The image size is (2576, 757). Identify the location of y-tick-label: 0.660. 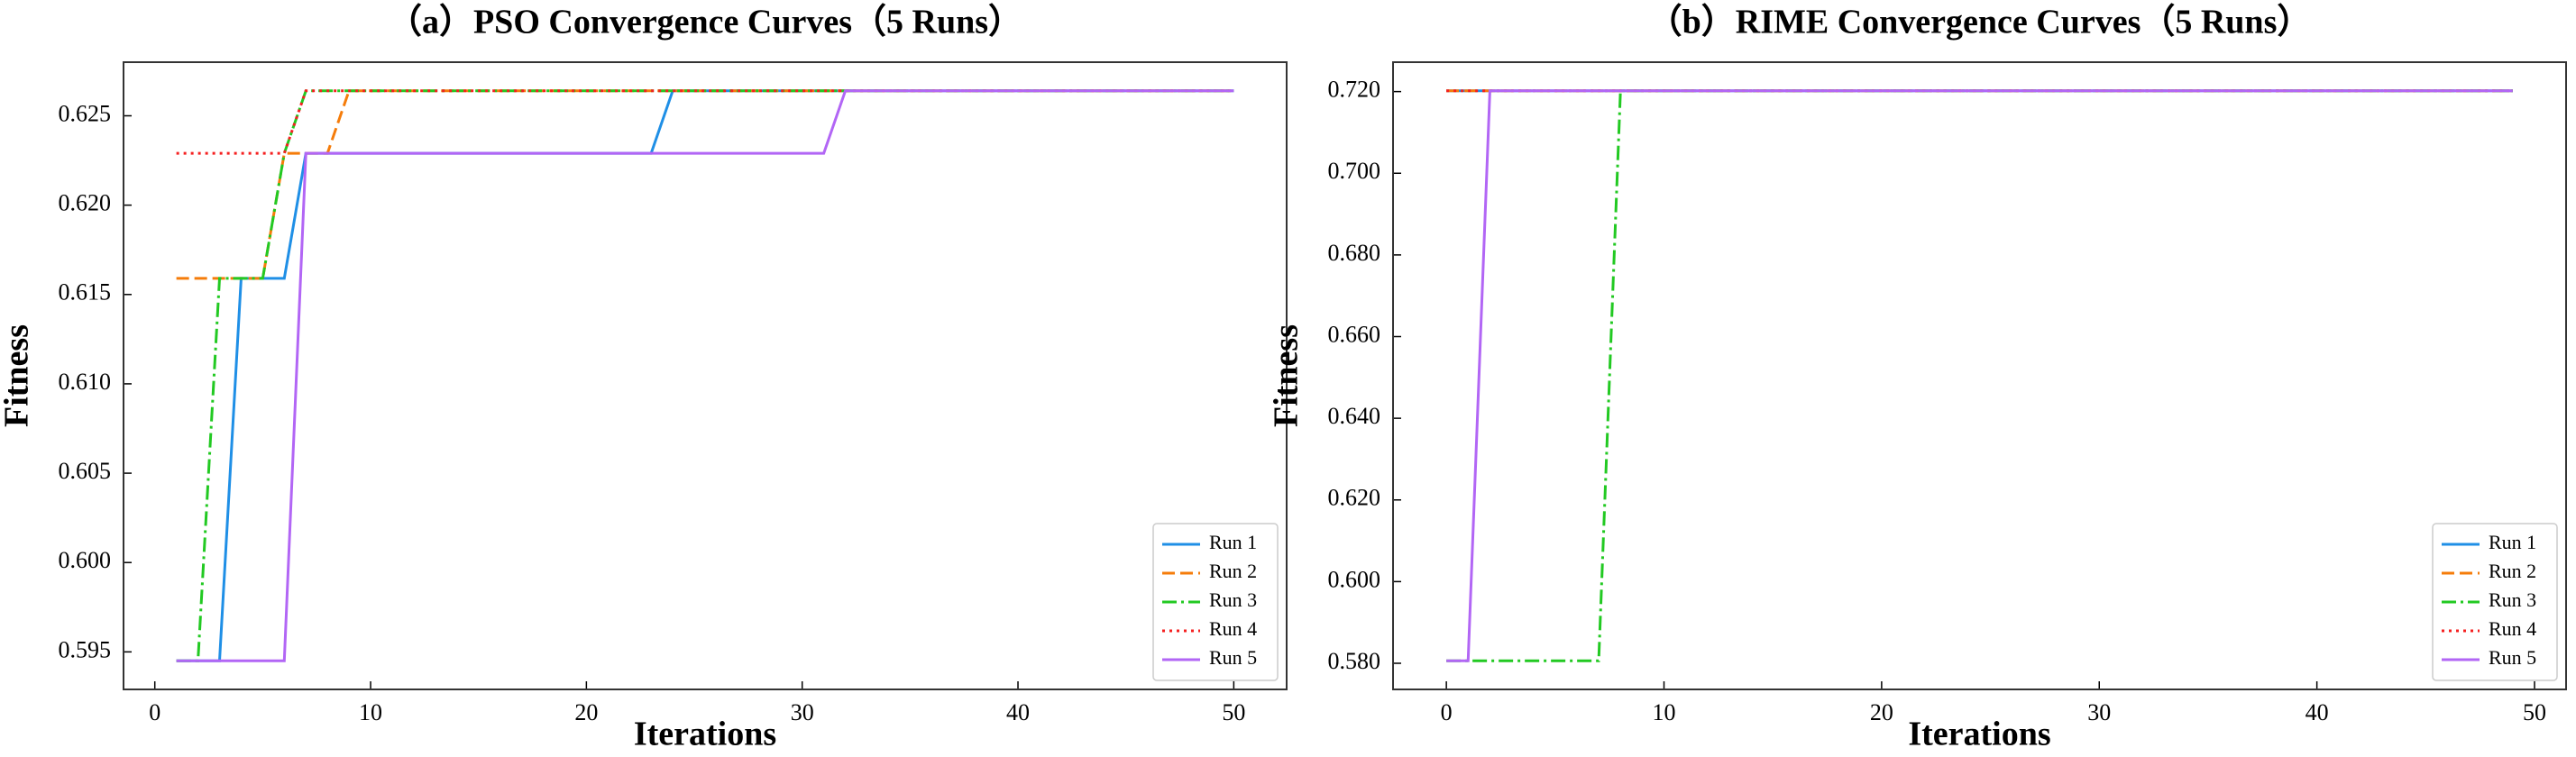
(1354, 334).